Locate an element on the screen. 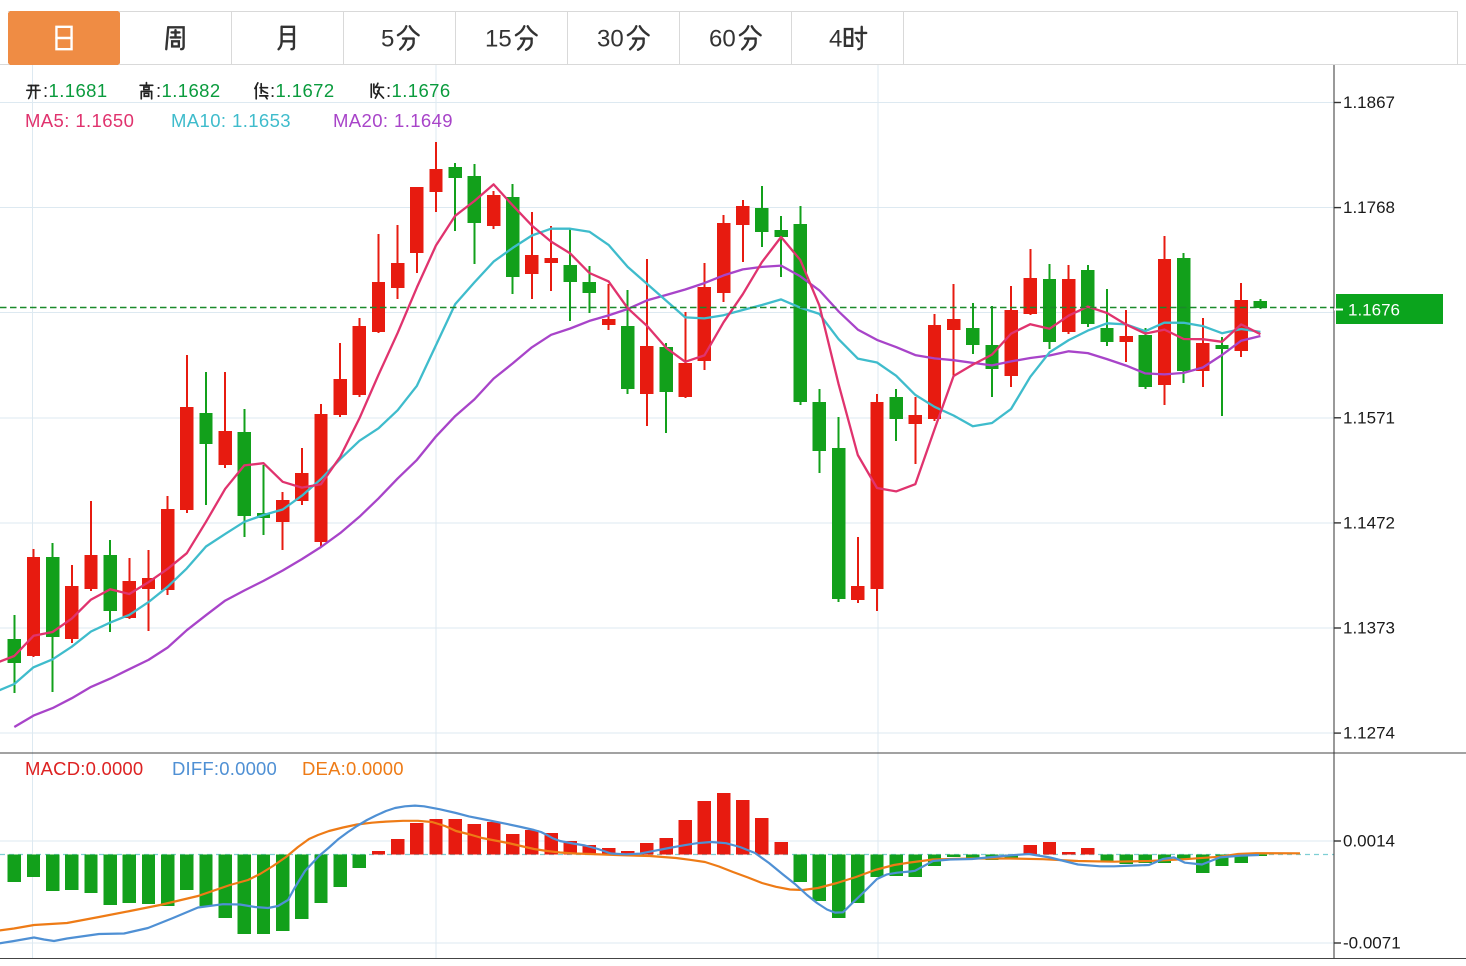 The width and height of the screenshot is (1466, 966). svg-text: 1.1571 is located at coordinates (1369, 417).